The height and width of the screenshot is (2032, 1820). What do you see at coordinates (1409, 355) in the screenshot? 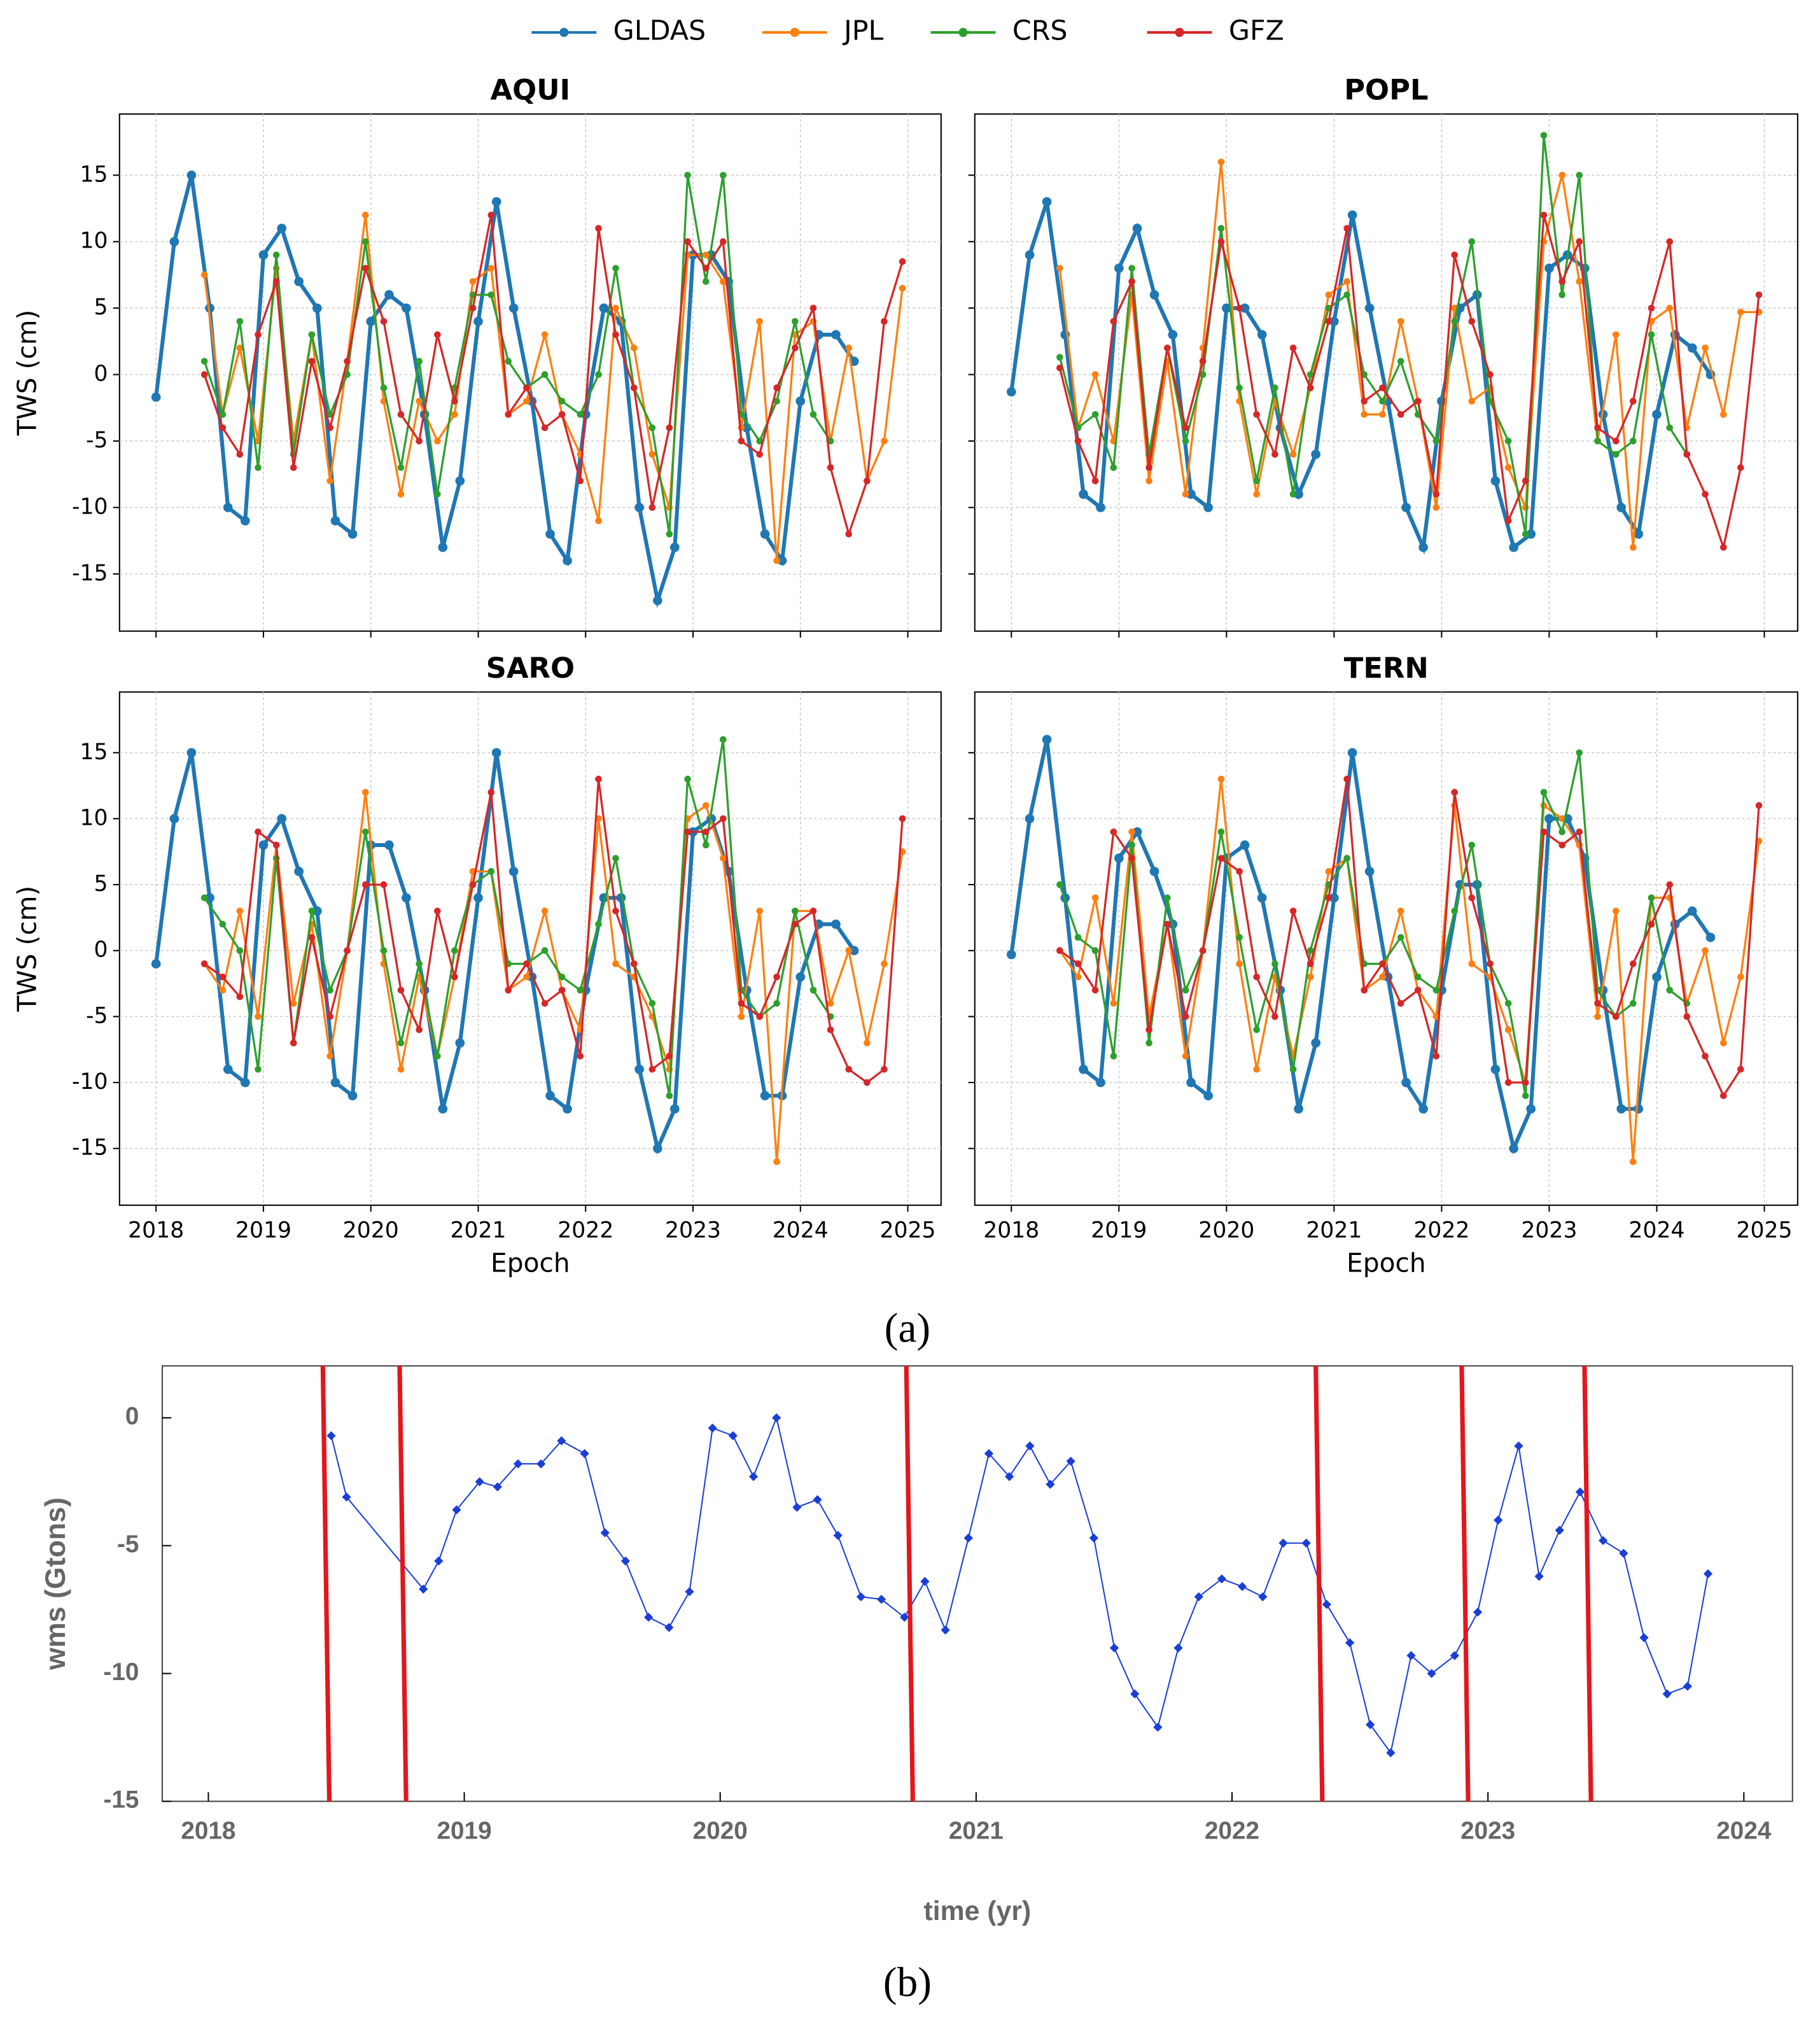
I see `series-line` at bounding box center [1409, 355].